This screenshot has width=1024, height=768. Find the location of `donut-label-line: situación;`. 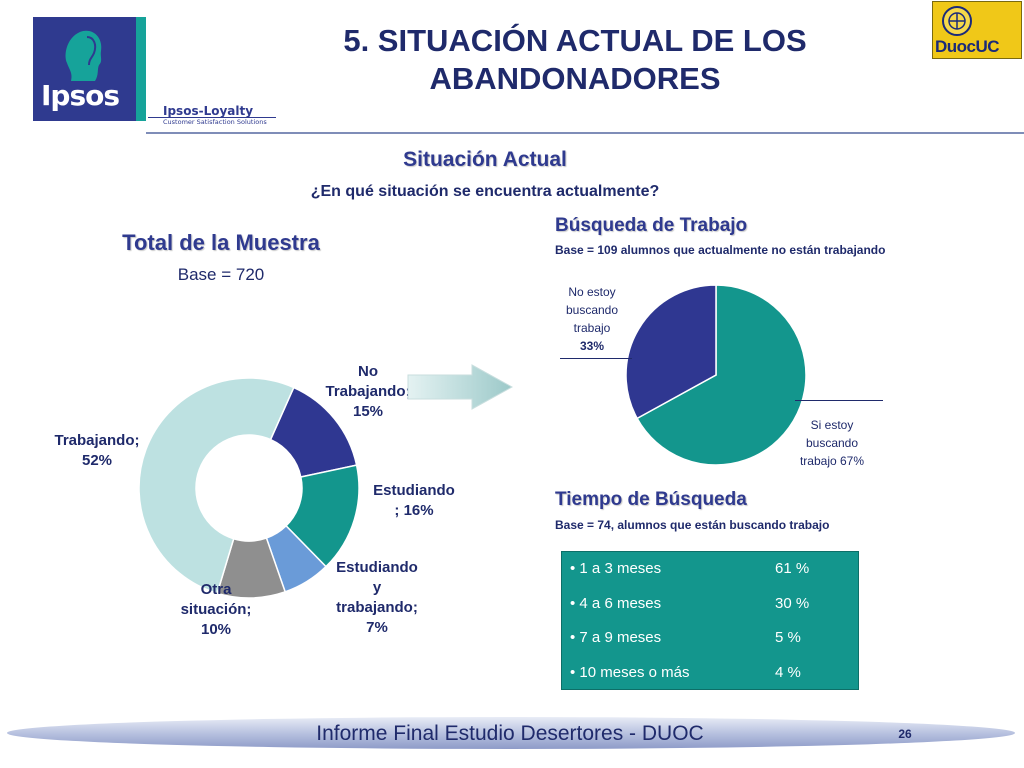

donut-label-line: situación; is located at coordinates (216, 609).